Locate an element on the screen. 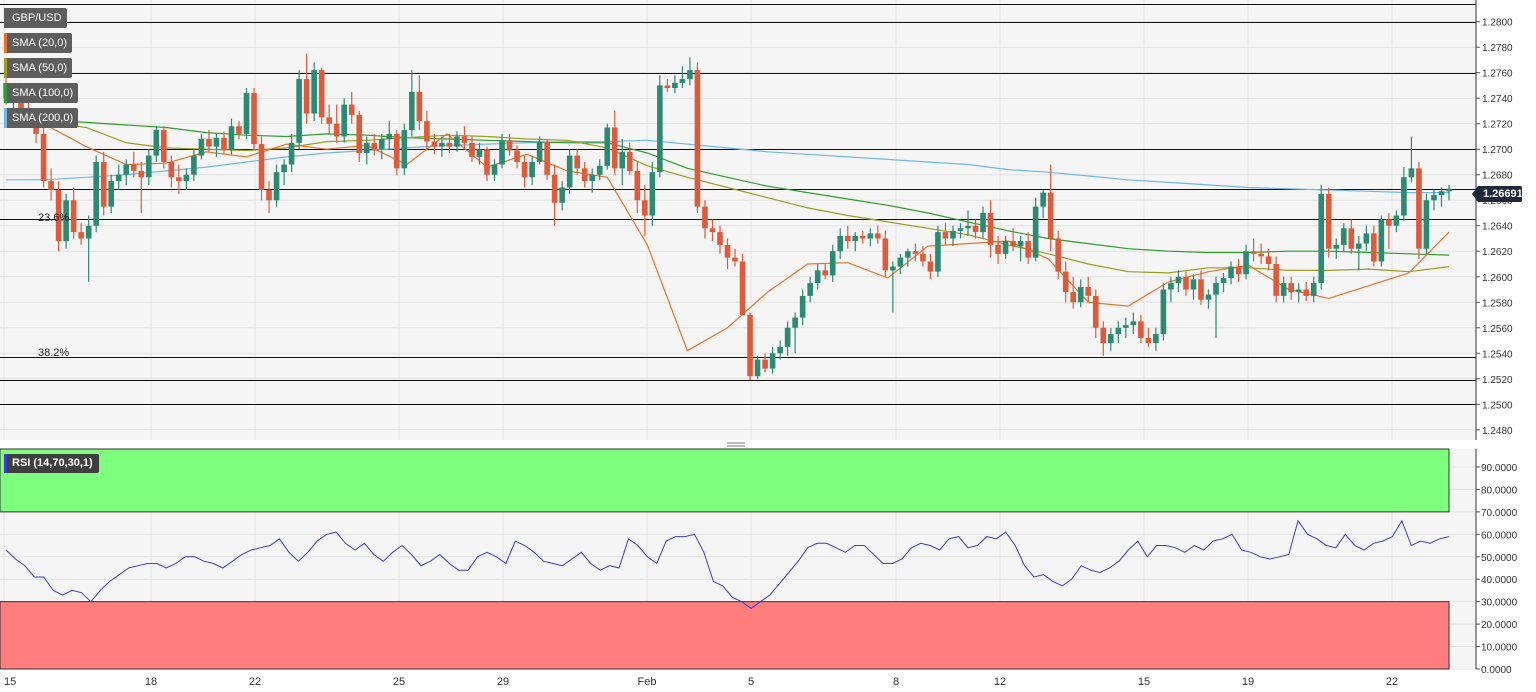 The height and width of the screenshot is (692, 1536). sma-20-label: SMA (20,0) is located at coordinates (40, 43).